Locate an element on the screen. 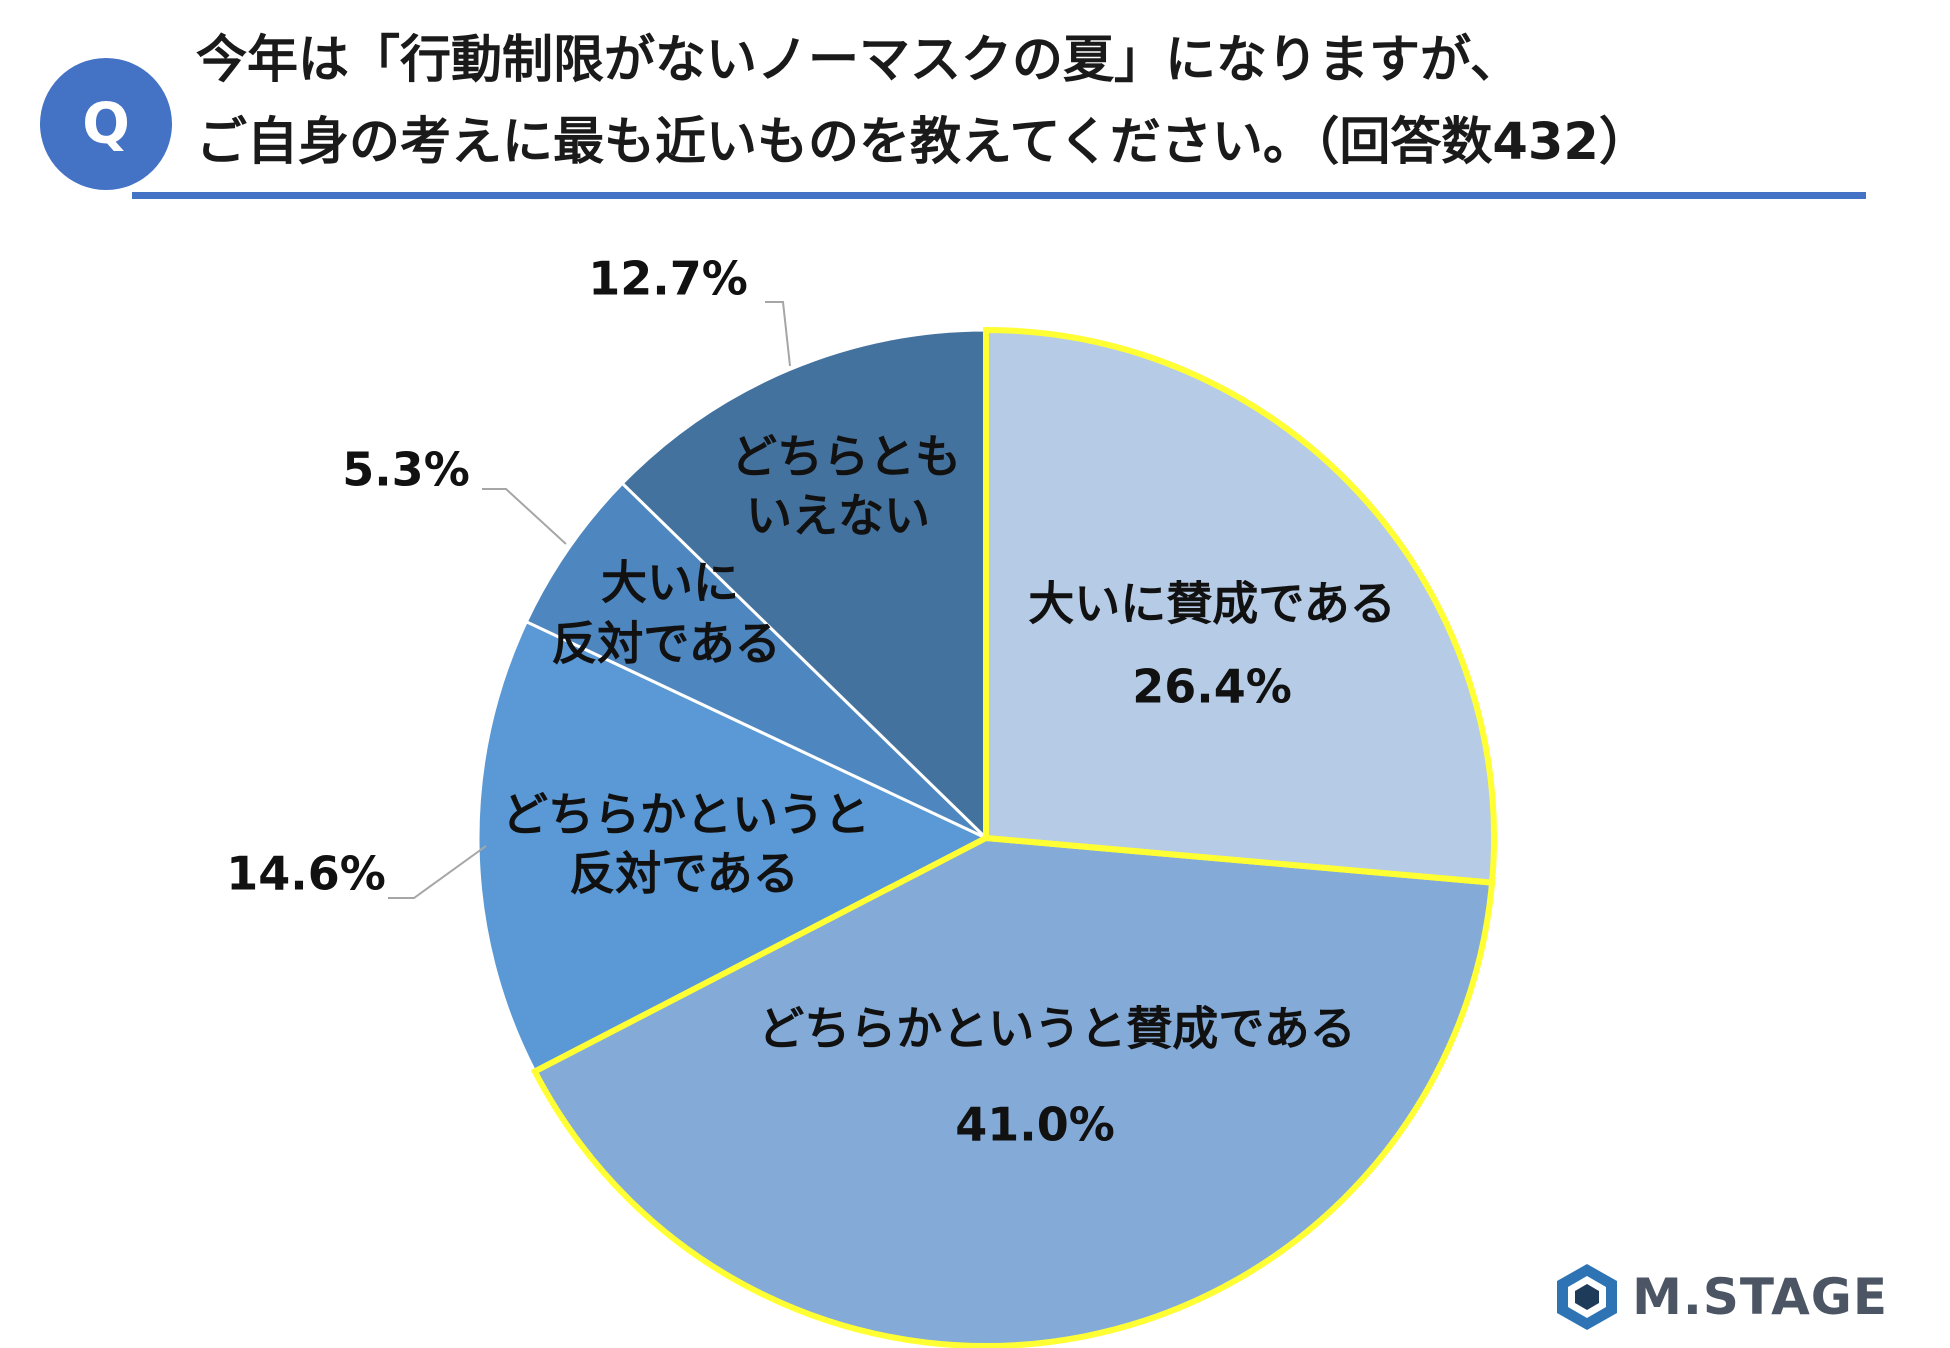 The width and height of the screenshot is (1950, 1348). data-label: 14.6% is located at coordinates (306, 874).